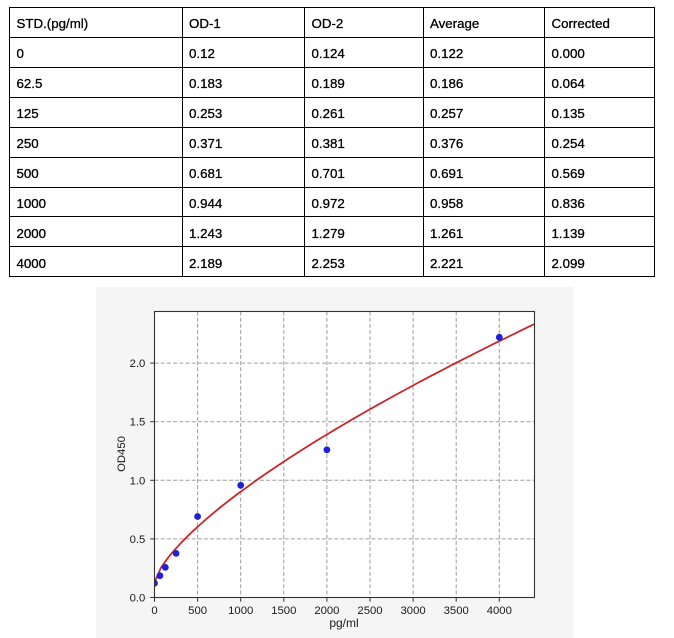 The width and height of the screenshot is (674, 638). What do you see at coordinates (240, 611) in the screenshot?
I see `svg-text: 1000` at bounding box center [240, 611].